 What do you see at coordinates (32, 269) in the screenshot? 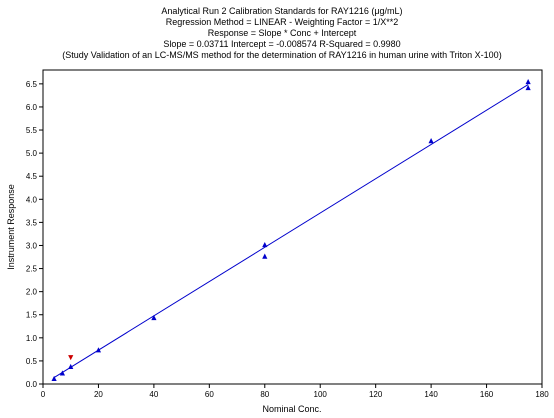
I see `y-tick-label: 2.5` at bounding box center [32, 269].